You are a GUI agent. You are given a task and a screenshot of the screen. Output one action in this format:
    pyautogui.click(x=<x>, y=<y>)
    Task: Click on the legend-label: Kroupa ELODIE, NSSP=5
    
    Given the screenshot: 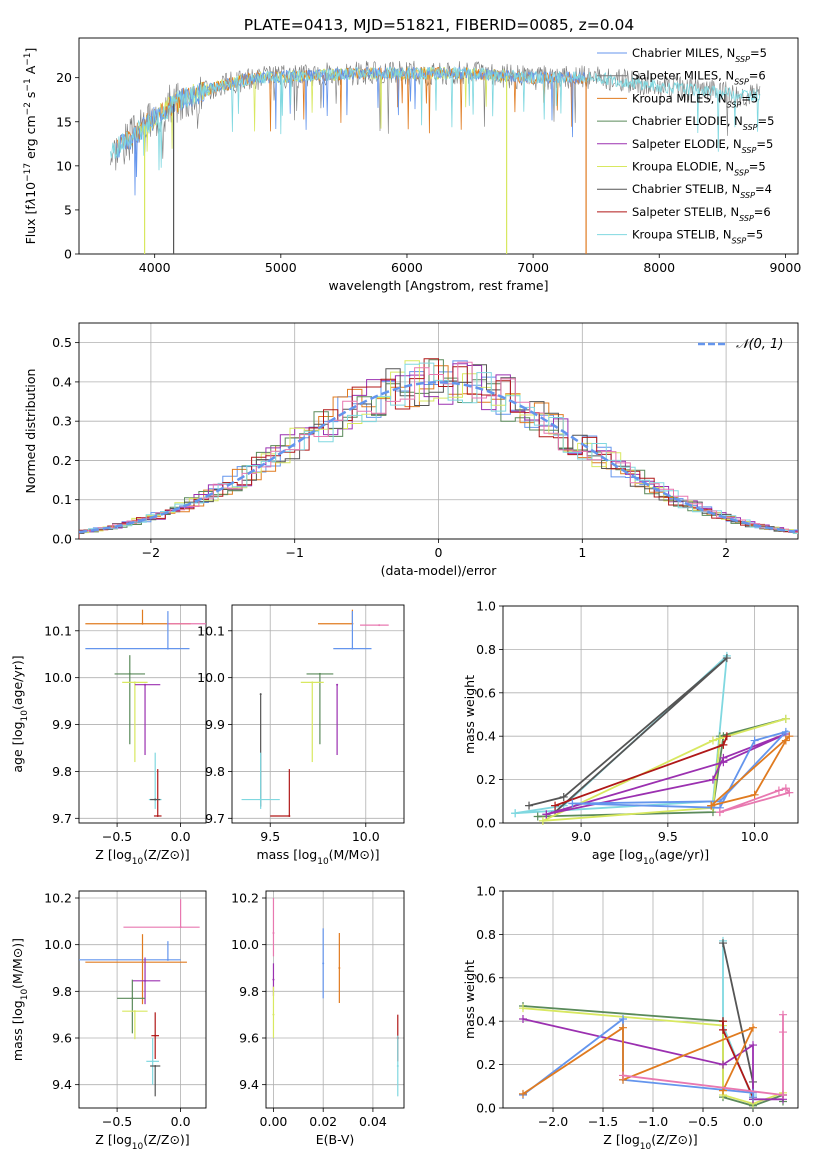 What is the action you would take?
    pyautogui.click(x=699, y=169)
    